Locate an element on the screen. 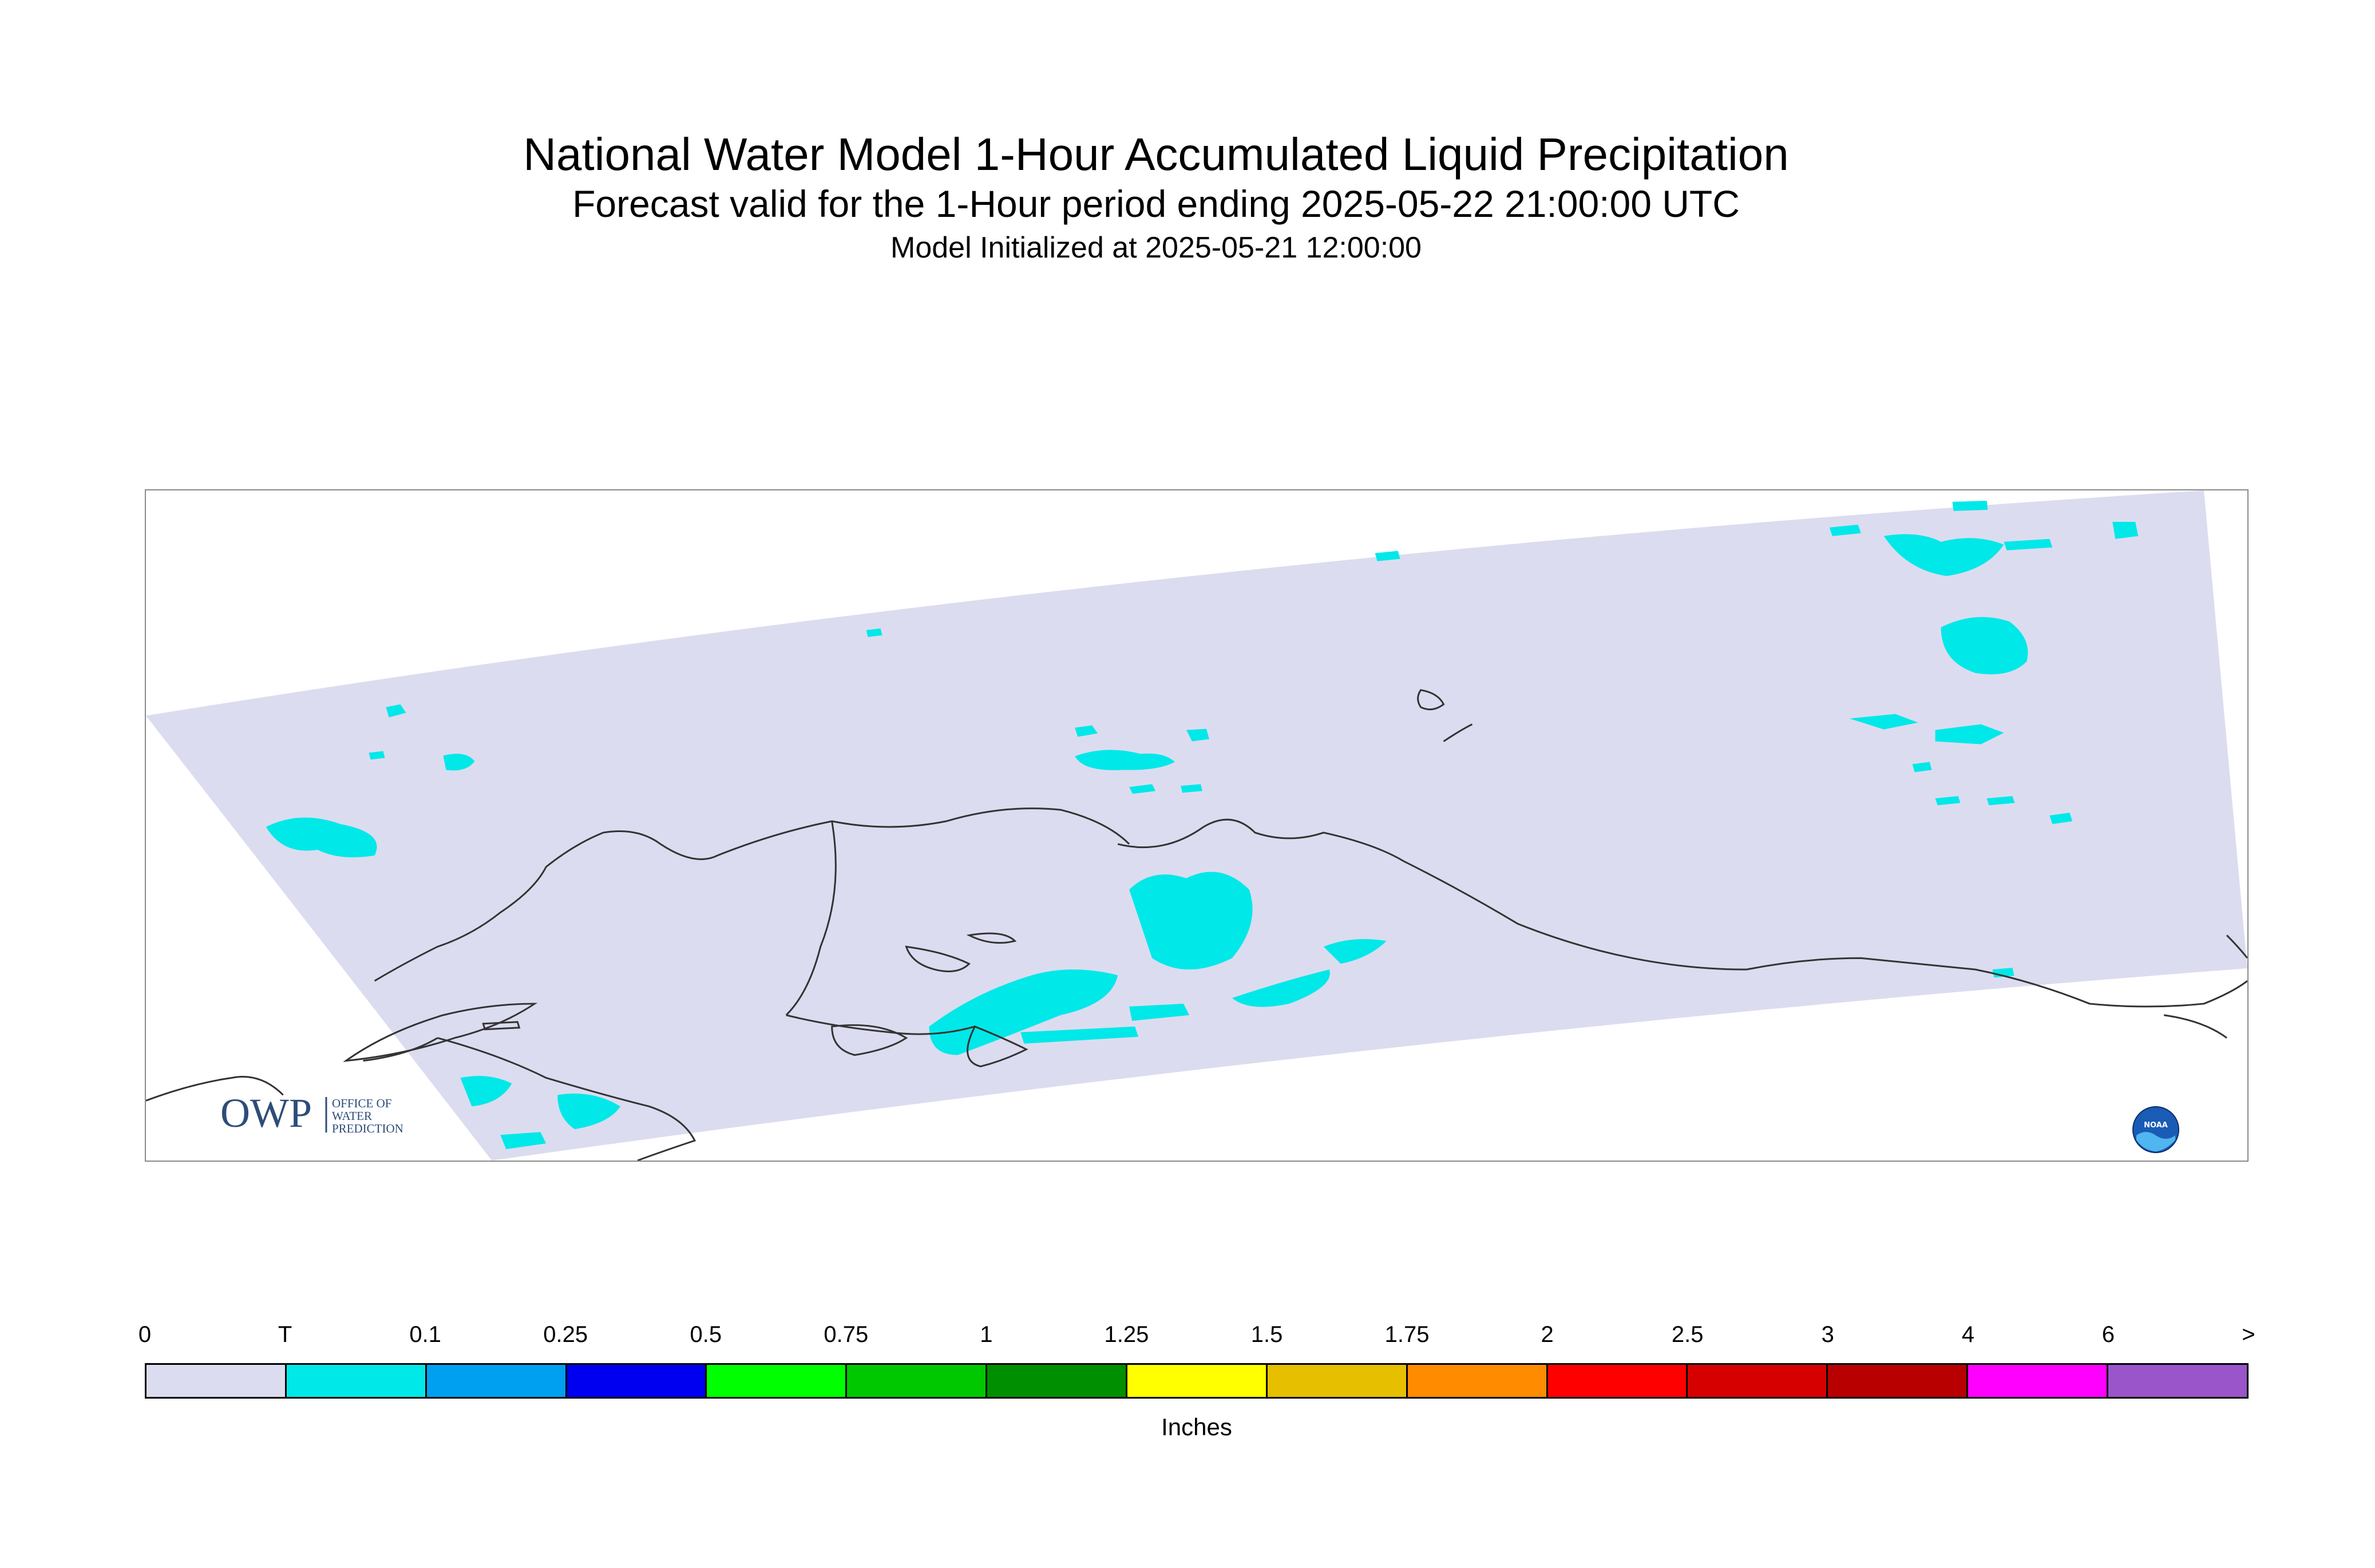 The image size is (2375, 1568). legend-colorbar is located at coordinates (1197, 1381).